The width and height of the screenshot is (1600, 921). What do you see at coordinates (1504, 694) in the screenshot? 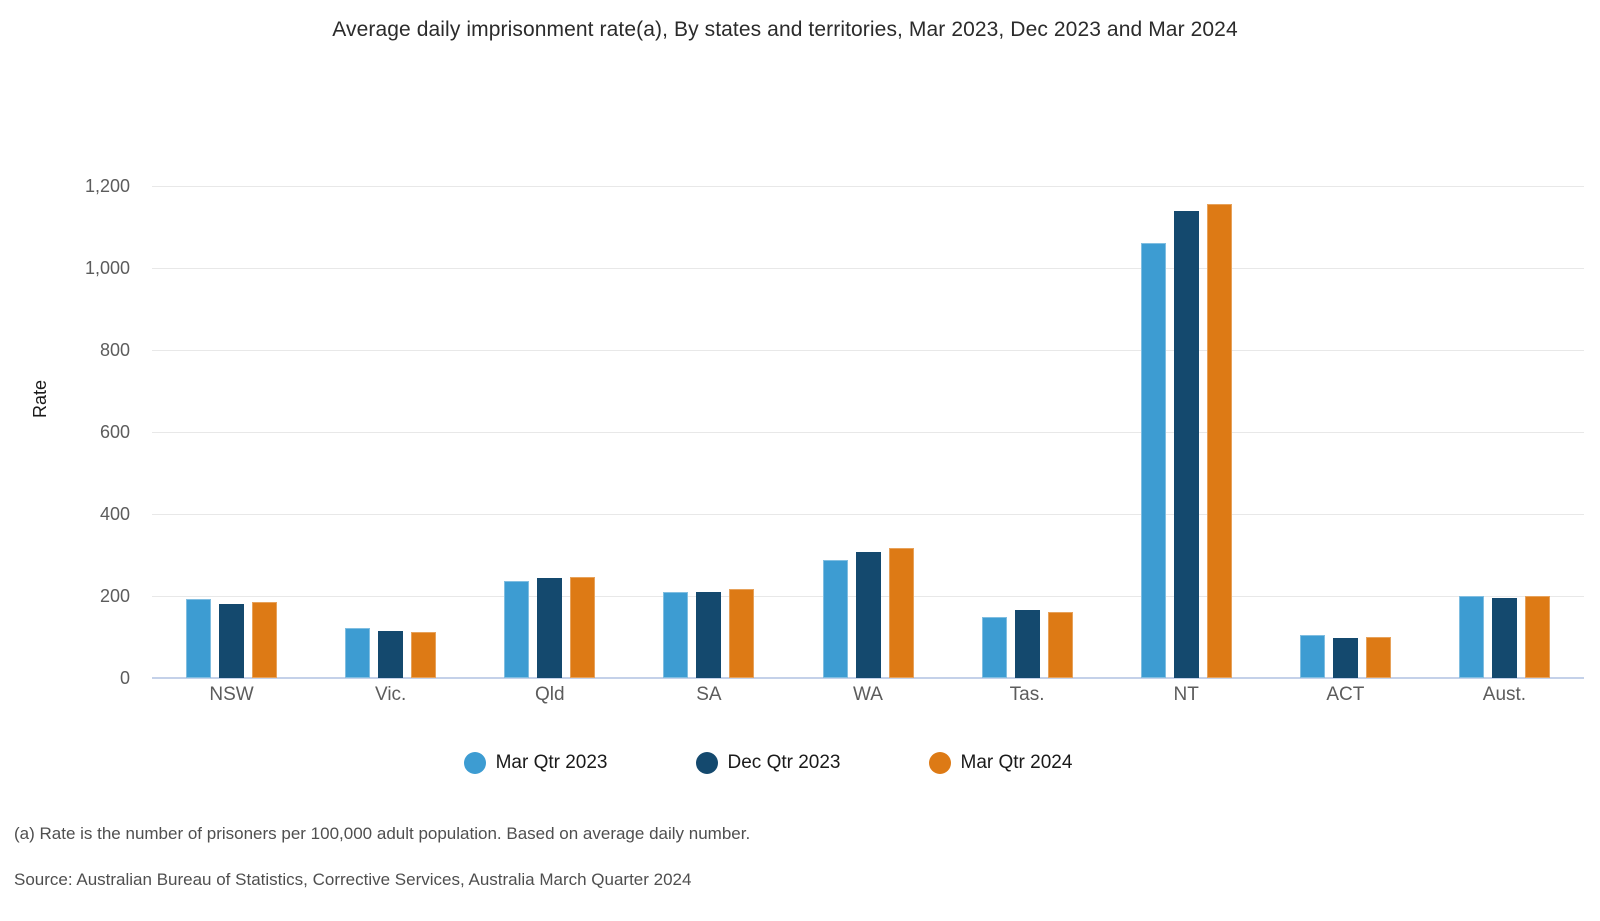
I see `x-axis-label-aust: Aust.` at bounding box center [1504, 694].